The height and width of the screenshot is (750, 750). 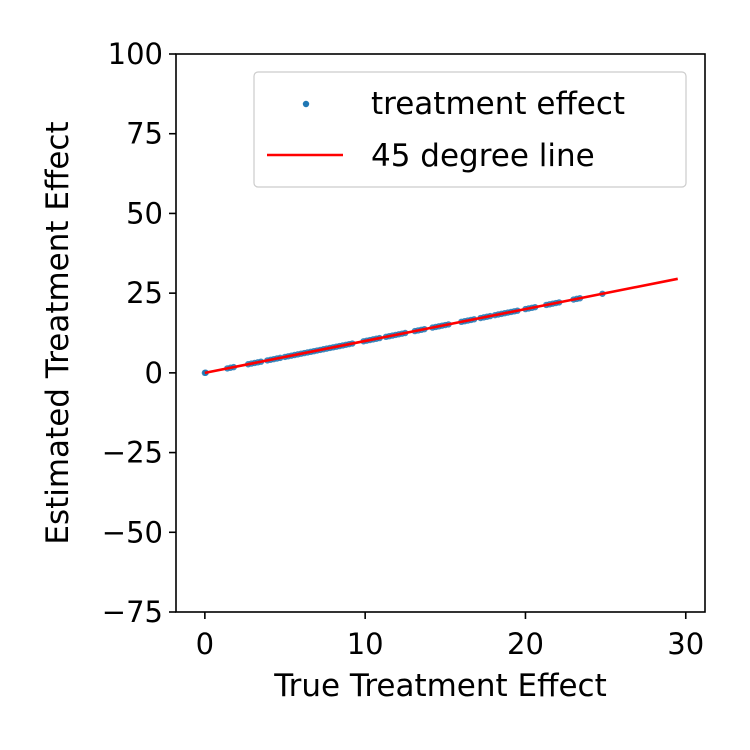 I want to click on y-tick-label: 0, so click(x=154, y=373).